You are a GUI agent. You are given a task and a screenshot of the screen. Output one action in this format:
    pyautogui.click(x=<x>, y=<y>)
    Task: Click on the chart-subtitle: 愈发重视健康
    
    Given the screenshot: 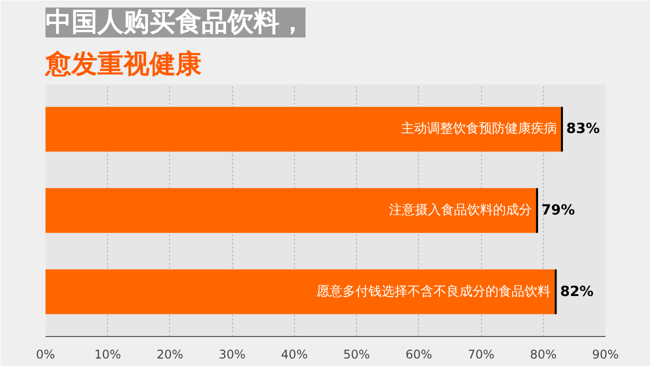 What is the action you would take?
    pyautogui.click(x=123, y=65)
    